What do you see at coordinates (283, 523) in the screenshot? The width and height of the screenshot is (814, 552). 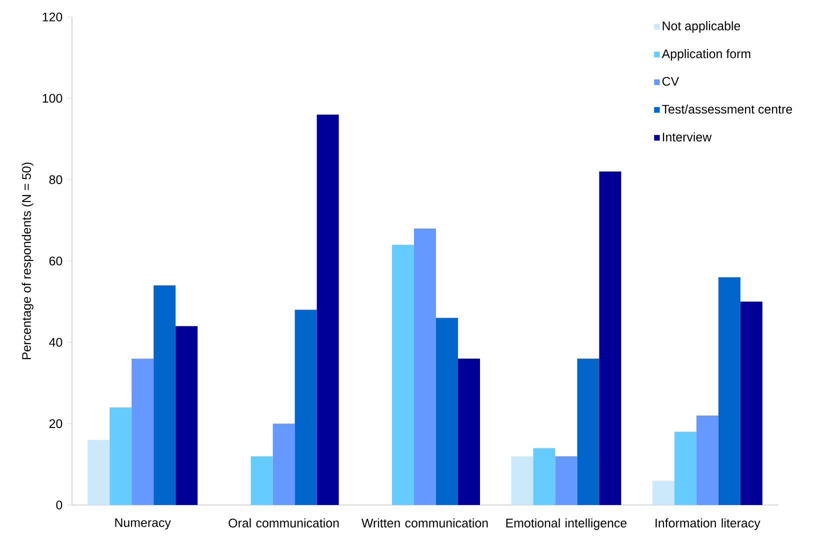 I see `x-tick-label: Oral communication` at bounding box center [283, 523].